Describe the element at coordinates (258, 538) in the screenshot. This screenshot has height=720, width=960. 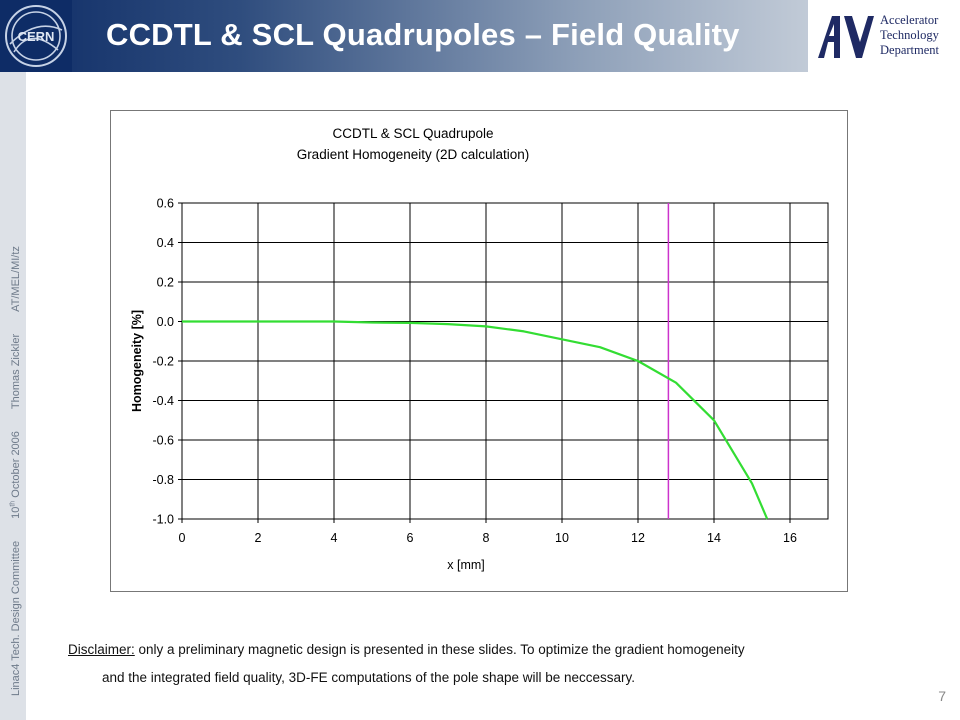
I see `x-tick-label: 2` at that location.